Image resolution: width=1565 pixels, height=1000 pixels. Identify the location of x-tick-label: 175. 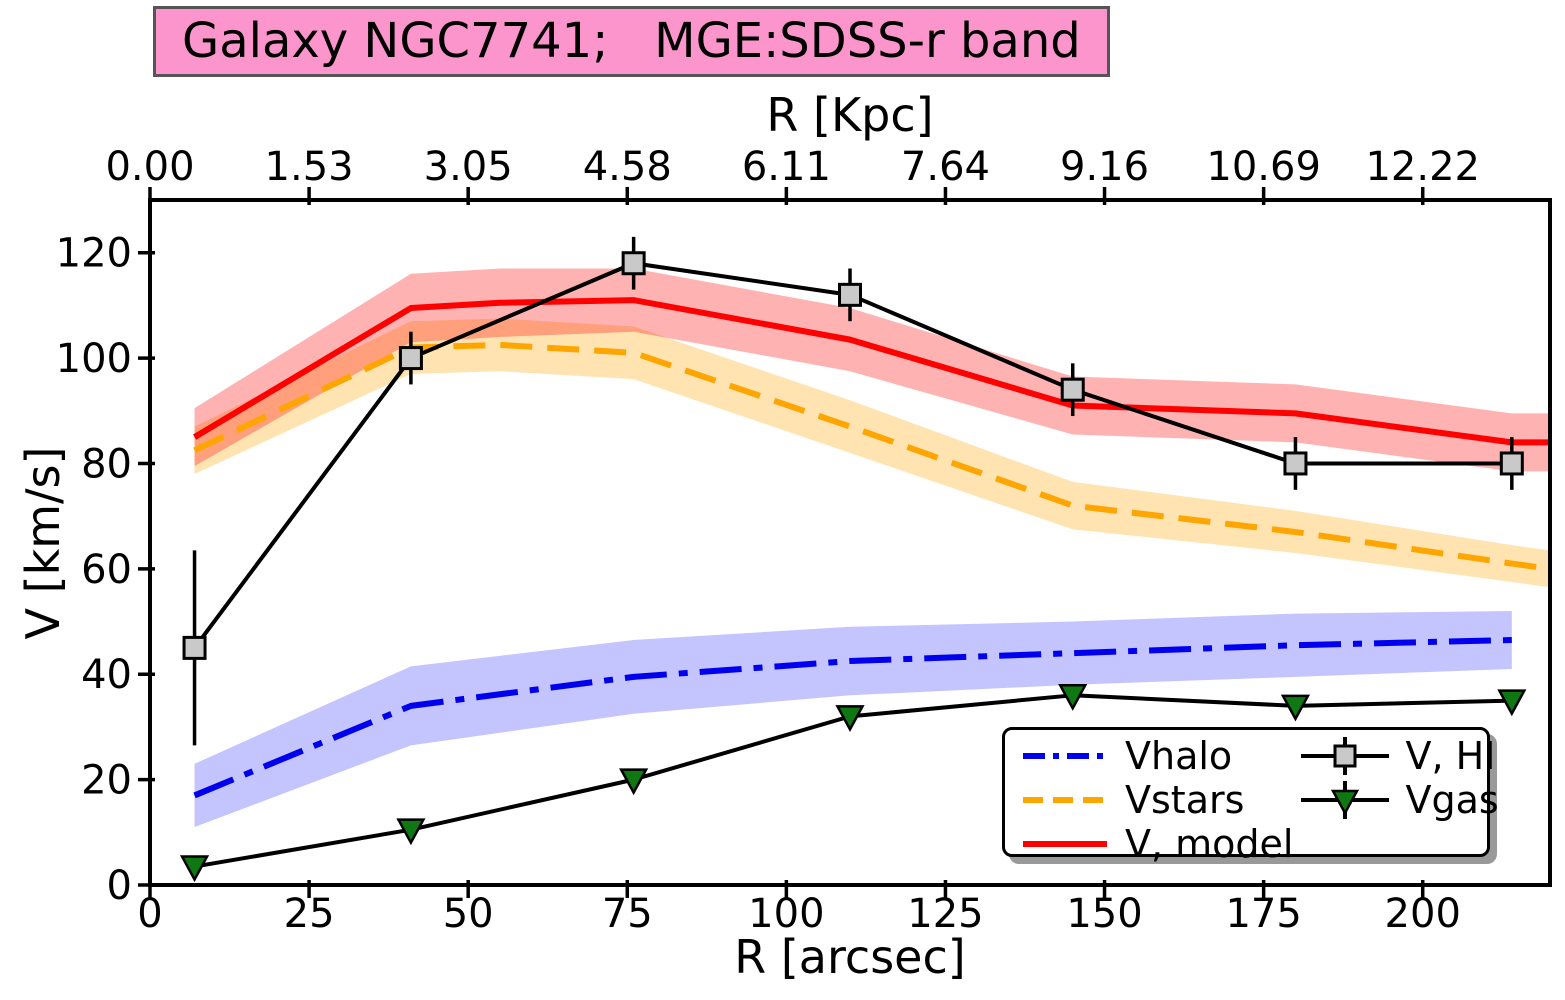
(1263, 914).